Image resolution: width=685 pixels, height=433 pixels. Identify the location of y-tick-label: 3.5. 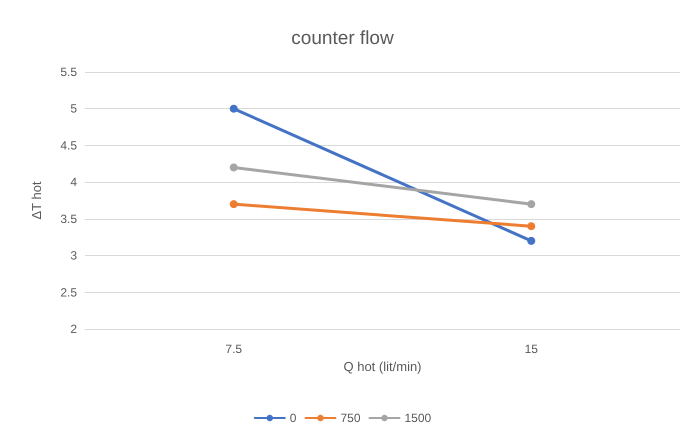
(69, 219).